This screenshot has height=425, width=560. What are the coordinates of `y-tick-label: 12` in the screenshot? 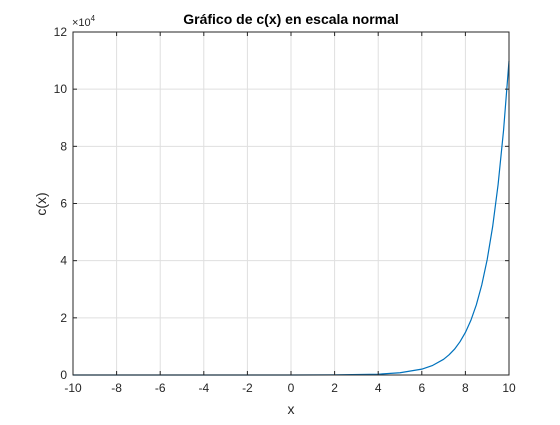 It's located at (61, 32).